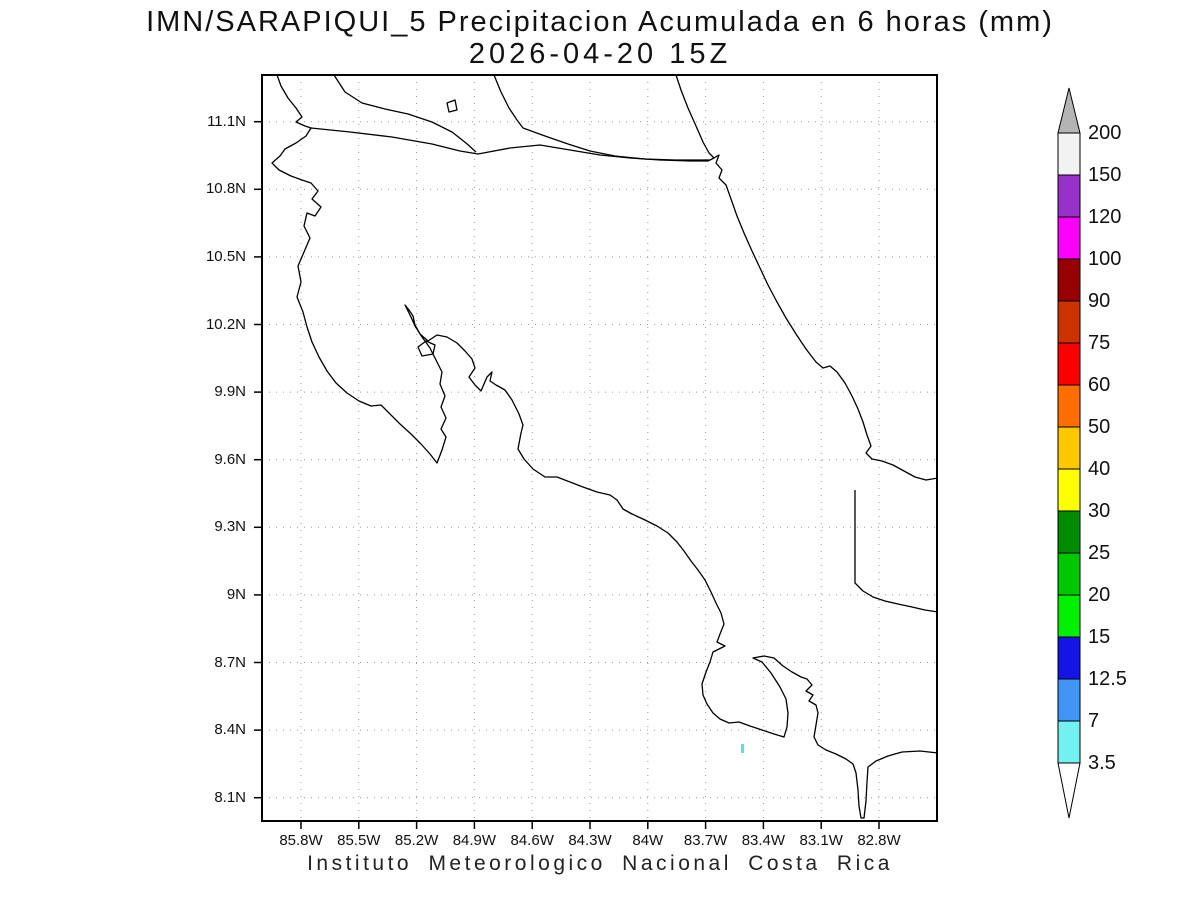 The image size is (1200, 900). I want to click on x-axis-label: 84.9W, so click(474, 840).